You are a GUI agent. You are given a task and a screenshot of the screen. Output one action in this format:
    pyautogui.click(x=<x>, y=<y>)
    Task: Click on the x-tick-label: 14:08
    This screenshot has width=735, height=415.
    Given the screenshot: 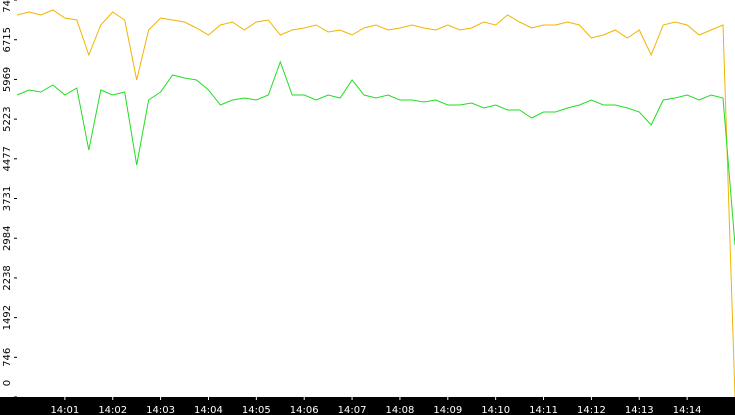 What is the action you would take?
    pyautogui.click(x=400, y=410)
    